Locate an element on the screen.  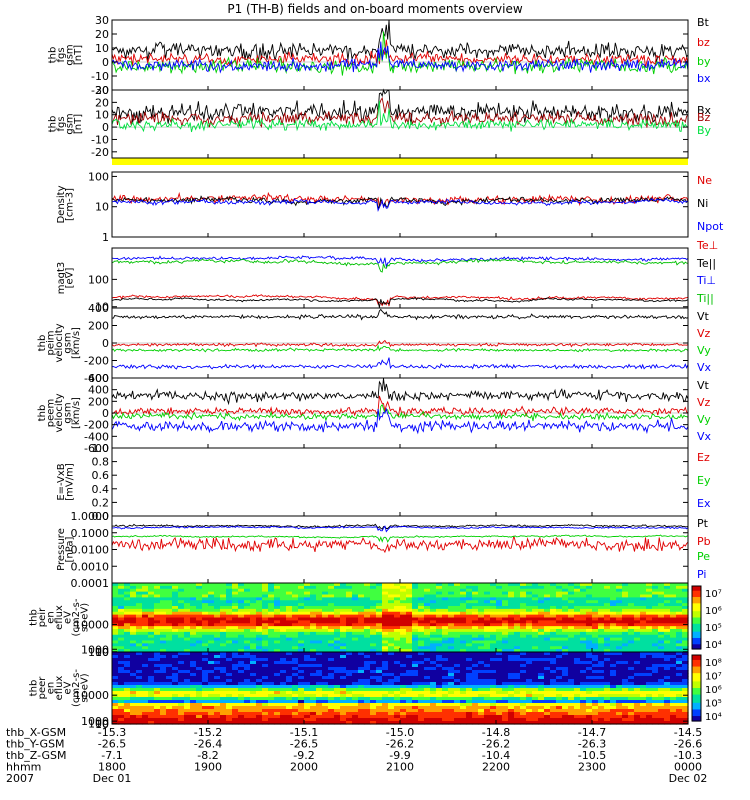
legend-pressure-0: Pt is located at coordinates (703, 523).